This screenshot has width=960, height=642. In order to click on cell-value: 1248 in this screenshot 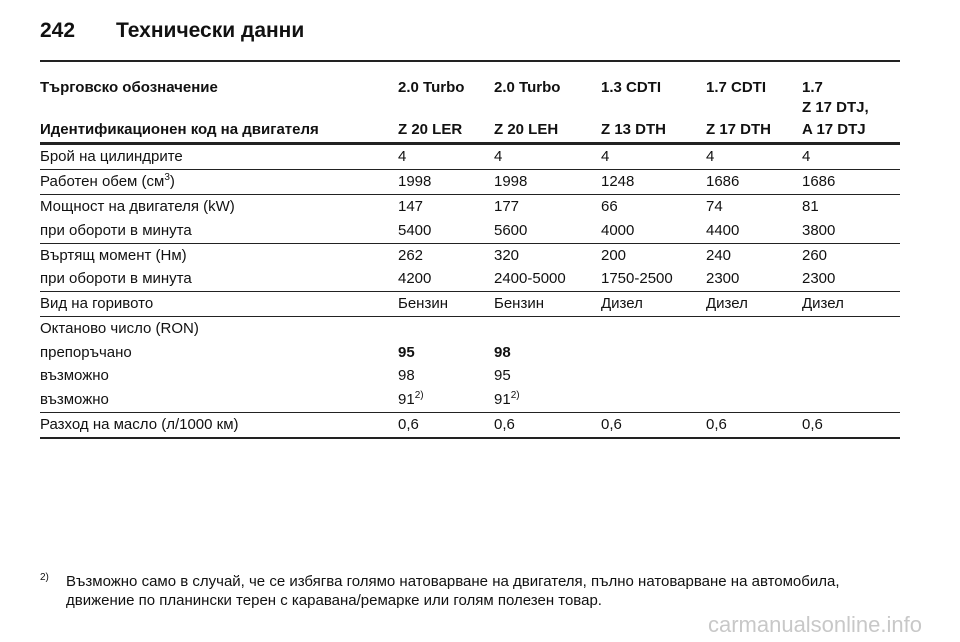, I will do `click(618, 181)`.